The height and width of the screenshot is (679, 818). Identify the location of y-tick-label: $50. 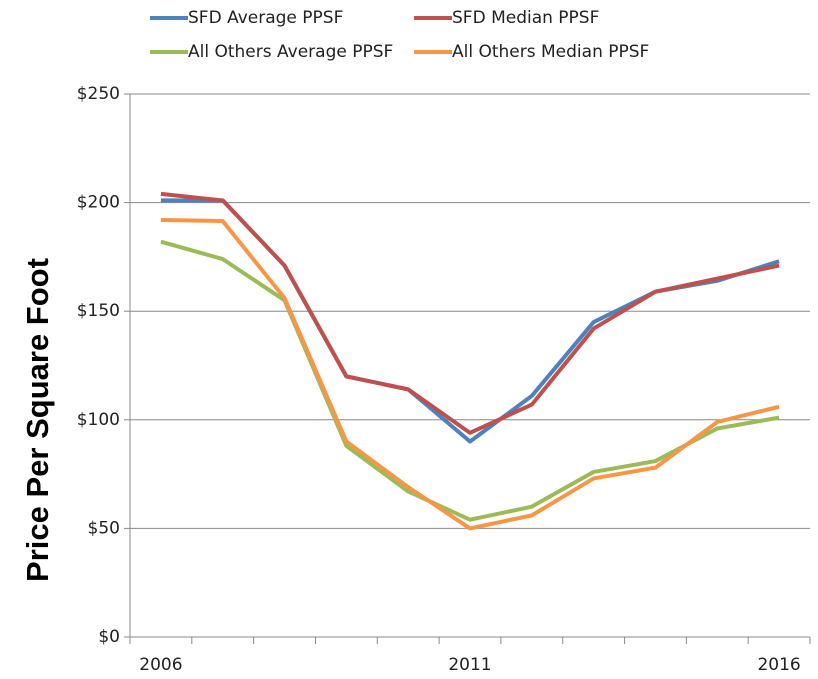
(104, 528).